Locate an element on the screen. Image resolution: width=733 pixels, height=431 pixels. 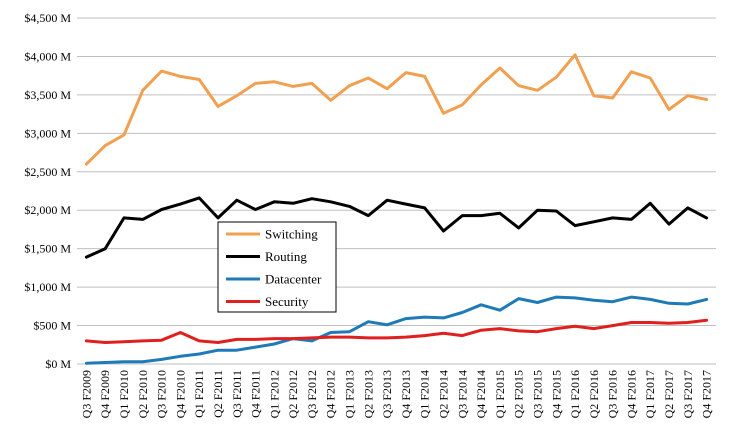
legend-label-security: Security is located at coordinates (287, 301).